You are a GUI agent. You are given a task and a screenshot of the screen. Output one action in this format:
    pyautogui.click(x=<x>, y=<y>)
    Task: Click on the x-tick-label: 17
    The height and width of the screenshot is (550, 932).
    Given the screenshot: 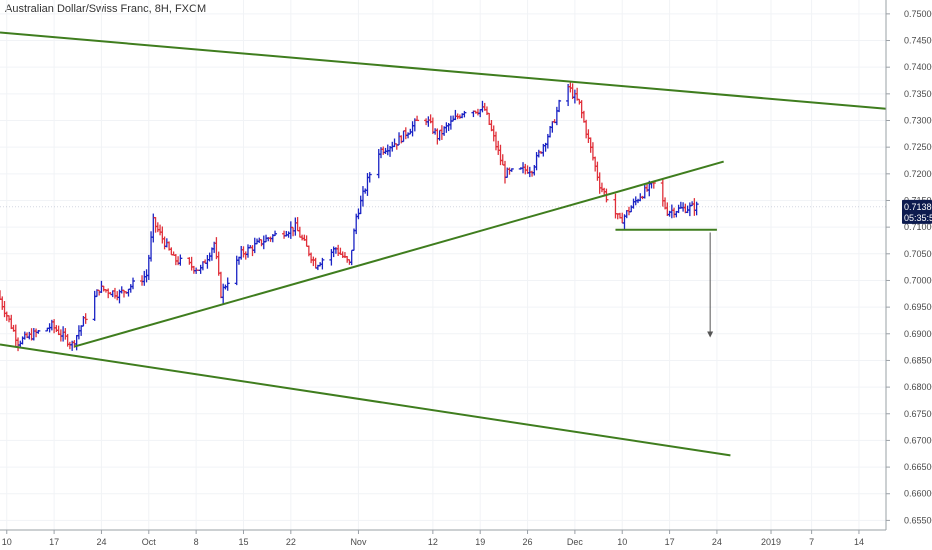 What is the action you would take?
    pyautogui.click(x=670, y=542)
    